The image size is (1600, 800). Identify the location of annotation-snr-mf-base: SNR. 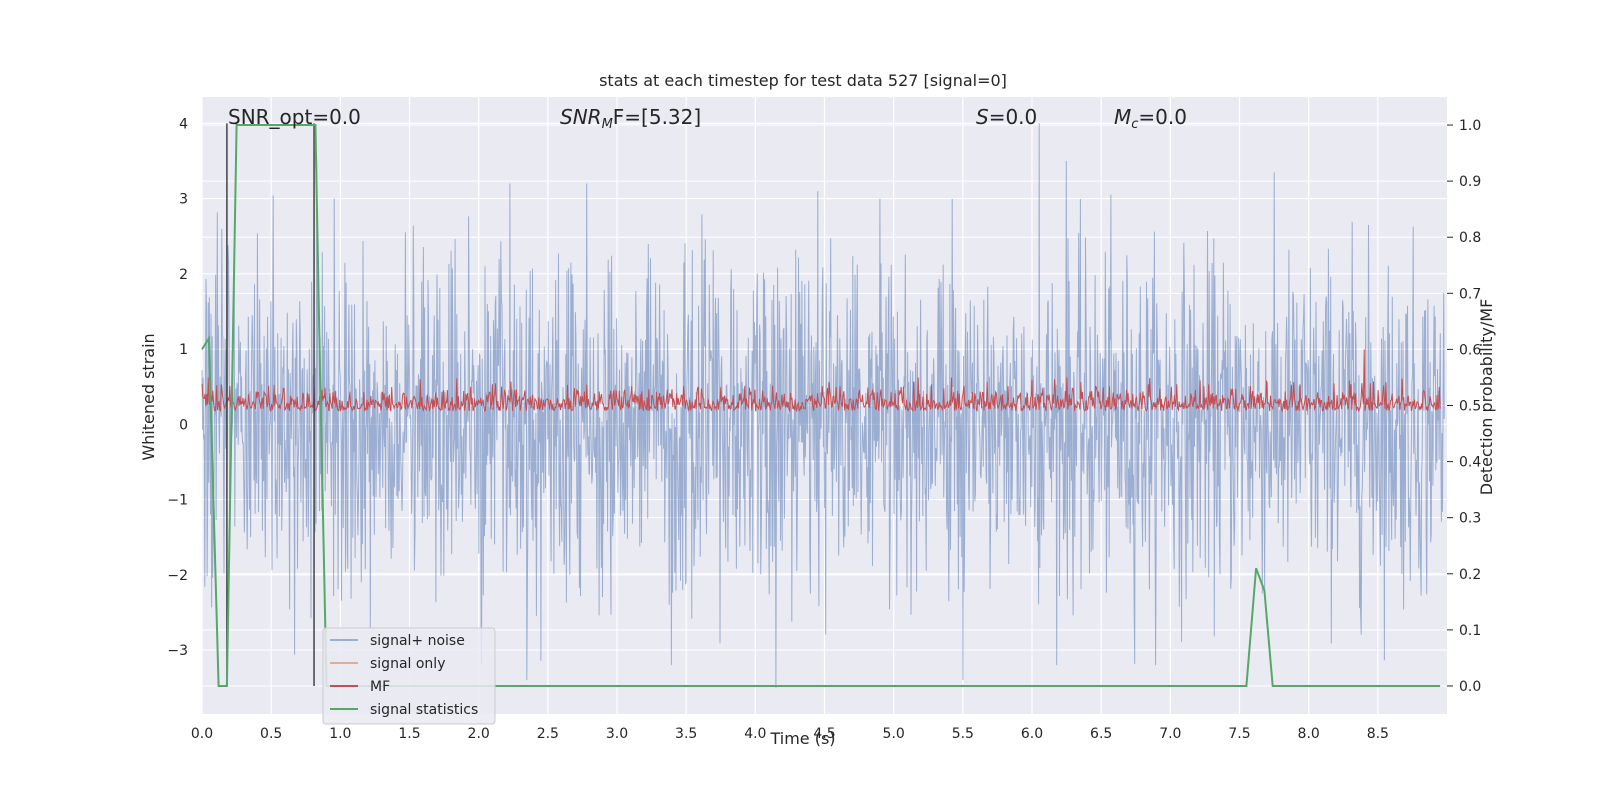
(581, 117).